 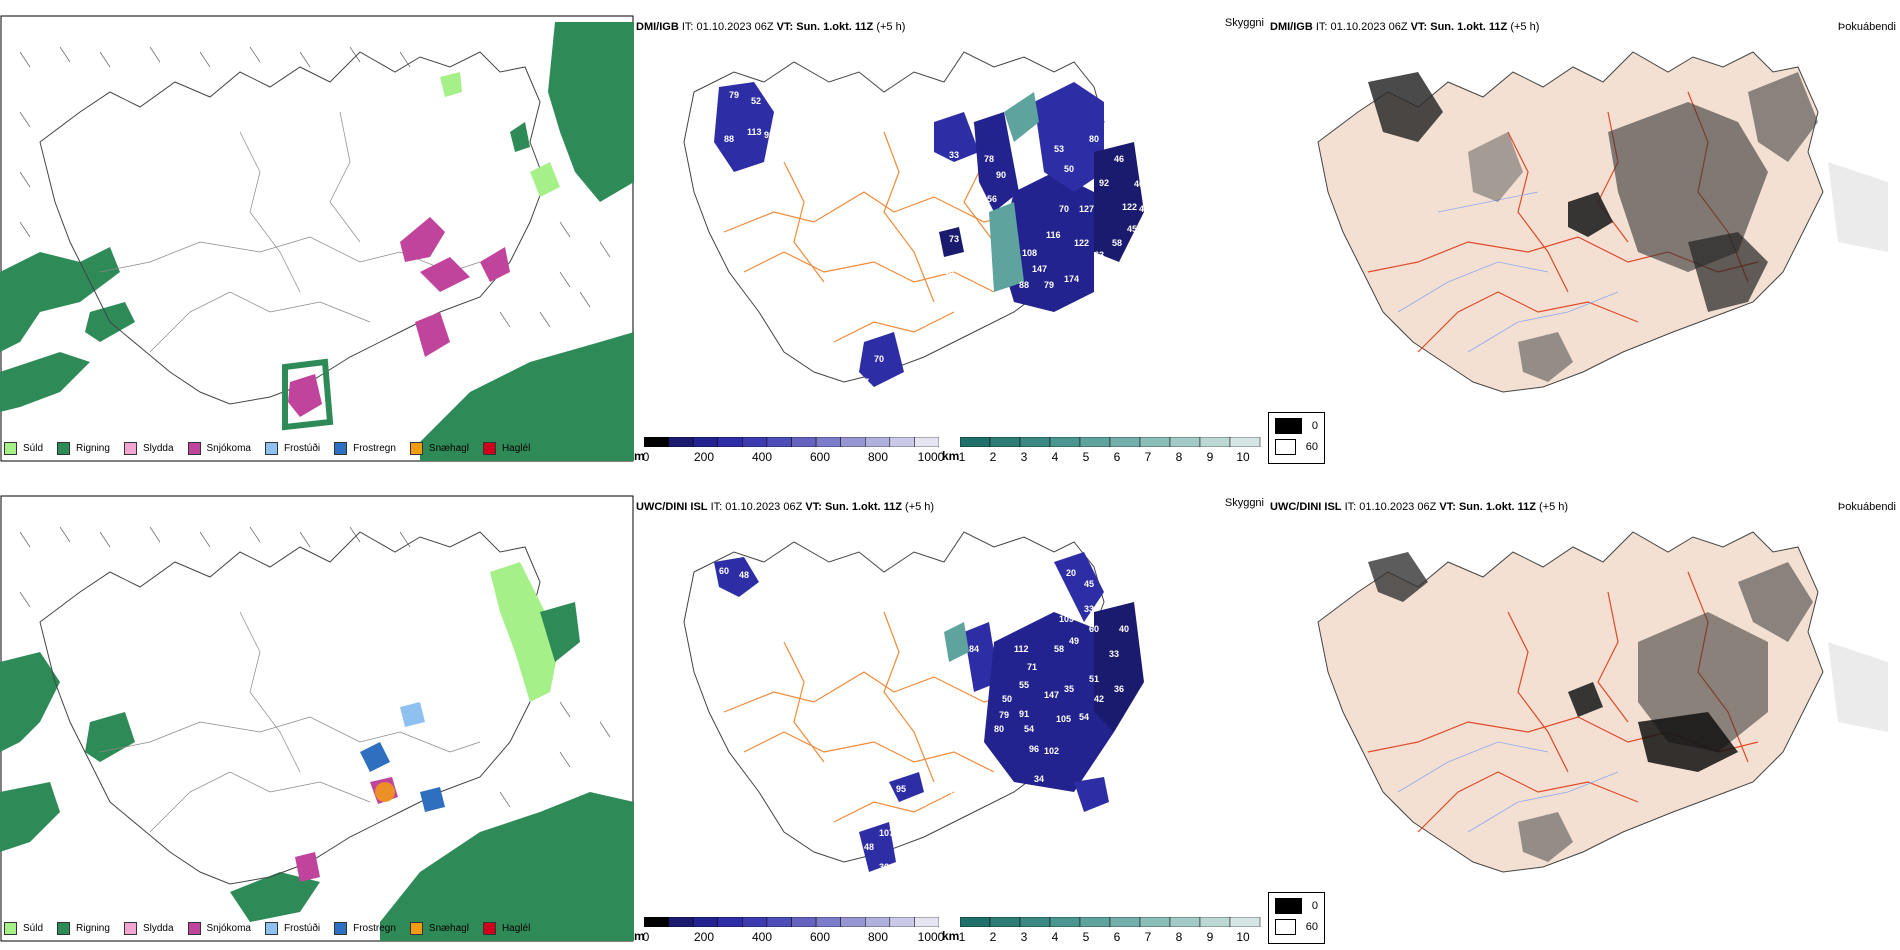 What do you see at coordinates (292, 448) in the screenshot?
I see `legend-item-frostudi: Frostúði` at bounding box center [292, 448].